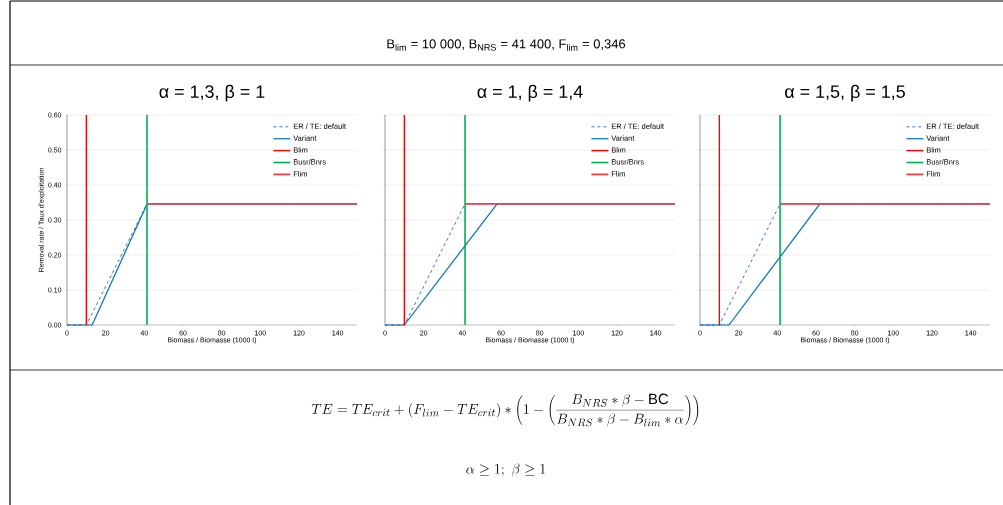 The height and width of the screenshot is (505, 1003). What do you see at coordinates (505, 410) in the screenshot?
I see `text: $TE = TE_{crit} + (F_{lim} - TE_{crit}) * \left(1 - \left(\frac{B_{NRS} * \beta - \mathrm{BC}}{B_{NRS} * \beta - B_{lim} * \alpha}\right)\right)$` at bounding box center [505, 410].